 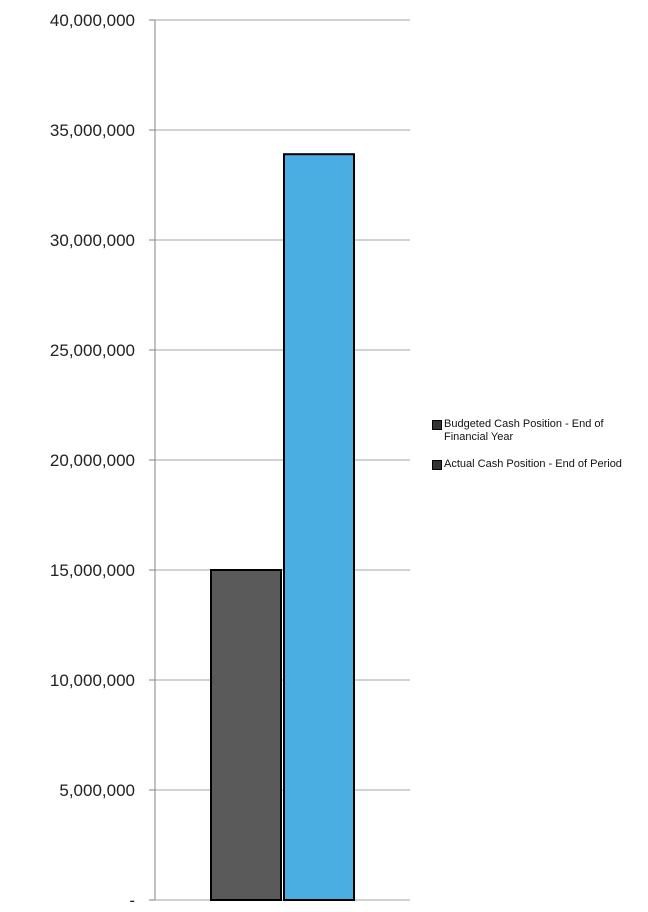 I want to click on legend-label-actual: Actual Cash Position - End of Period, so click(x=533, y=464).